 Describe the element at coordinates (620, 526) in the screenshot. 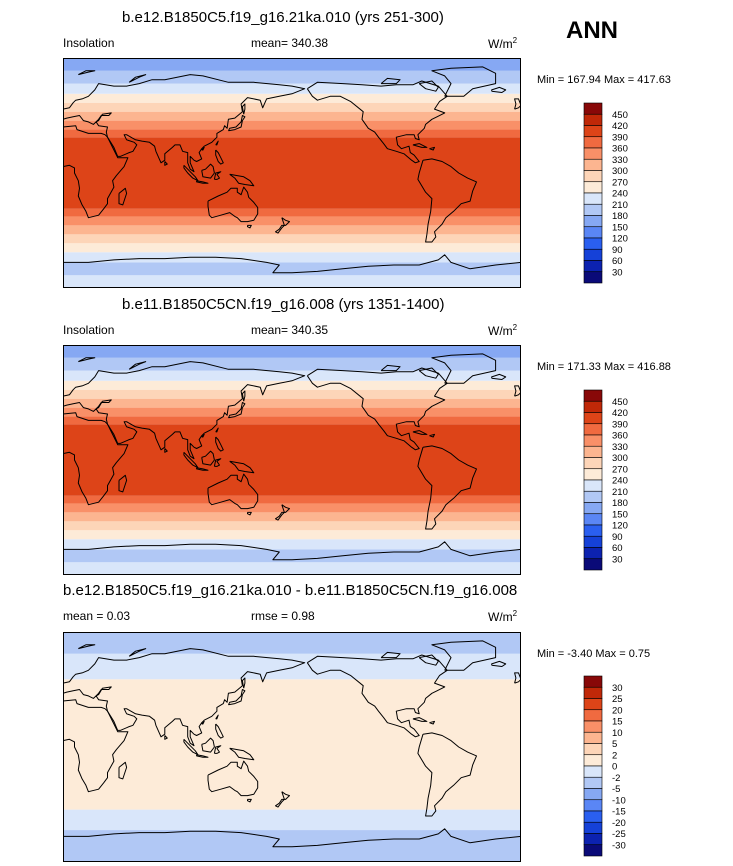

I see `colorbar-2-label: 120` at that location.